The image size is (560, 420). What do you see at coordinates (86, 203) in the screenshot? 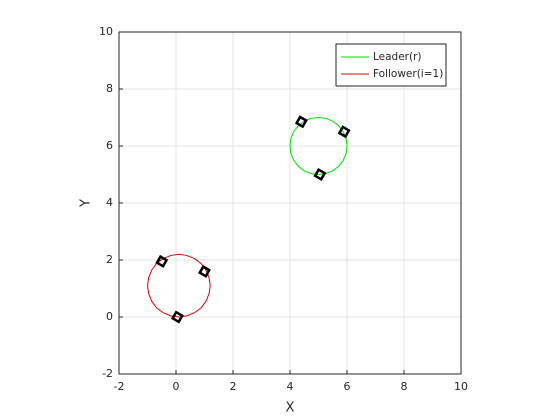
I see `y-axis-label: Y` at bounding box center [86, 203].